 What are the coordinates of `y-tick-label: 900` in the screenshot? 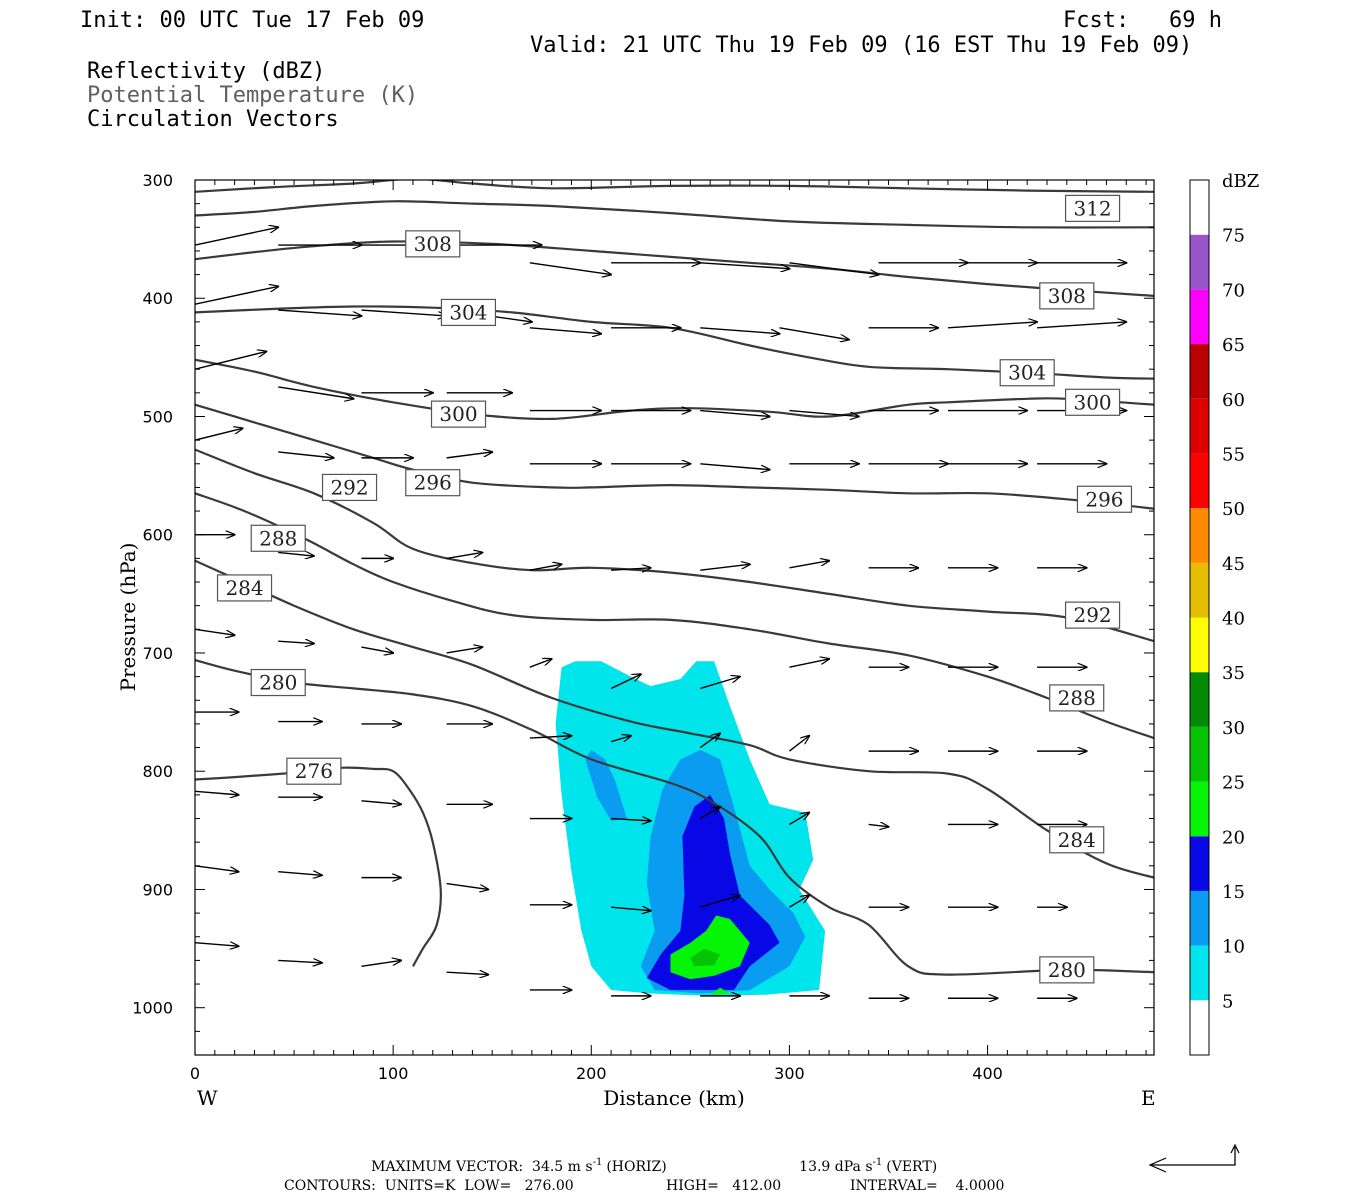 It's located at (157, 889).